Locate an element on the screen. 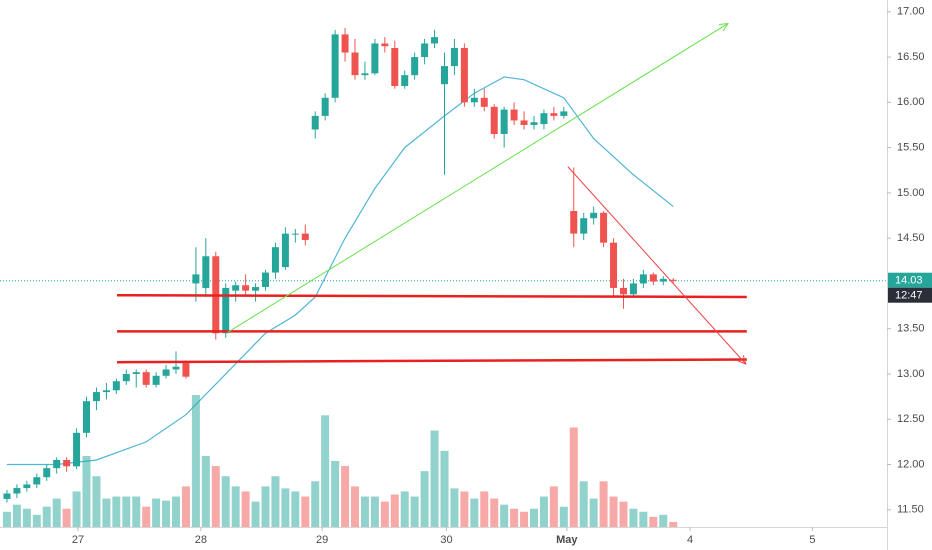 The height and width of the screenshot is (550, 932). y-tick-label: 13.00 is located at coordinates (911, 374).